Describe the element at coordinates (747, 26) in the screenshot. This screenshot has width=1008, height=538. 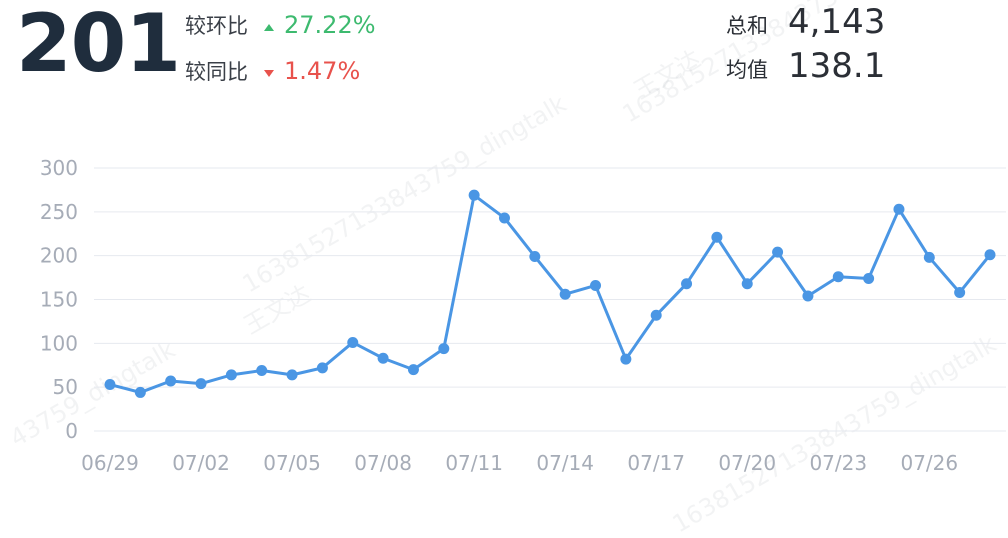
I see `sum-label: 总和` at that location.